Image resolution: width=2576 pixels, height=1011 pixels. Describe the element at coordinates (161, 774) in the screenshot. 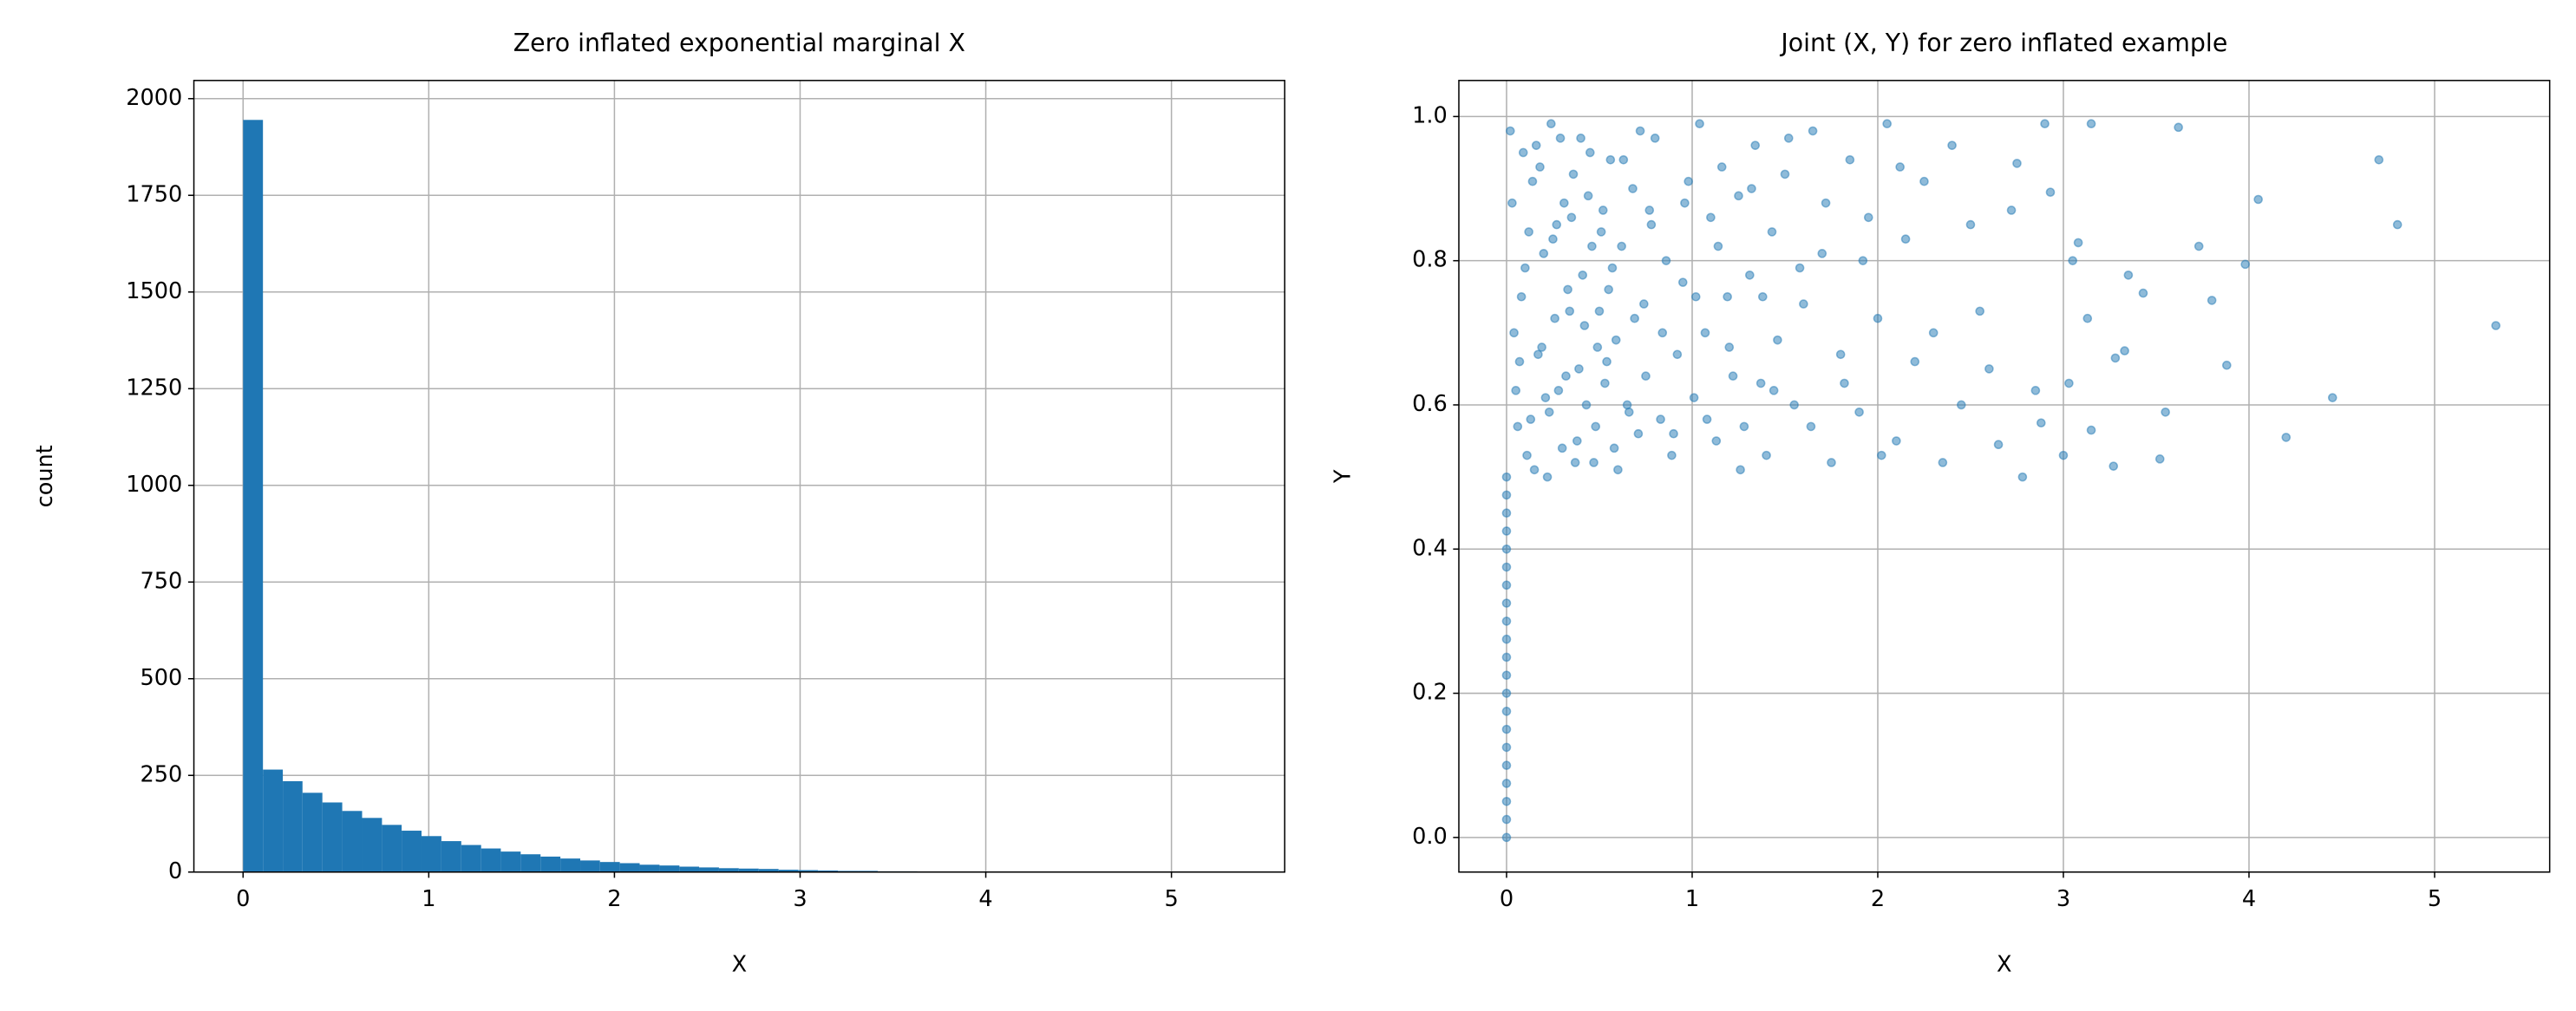

I see `y-tick-label: 250` at that location.